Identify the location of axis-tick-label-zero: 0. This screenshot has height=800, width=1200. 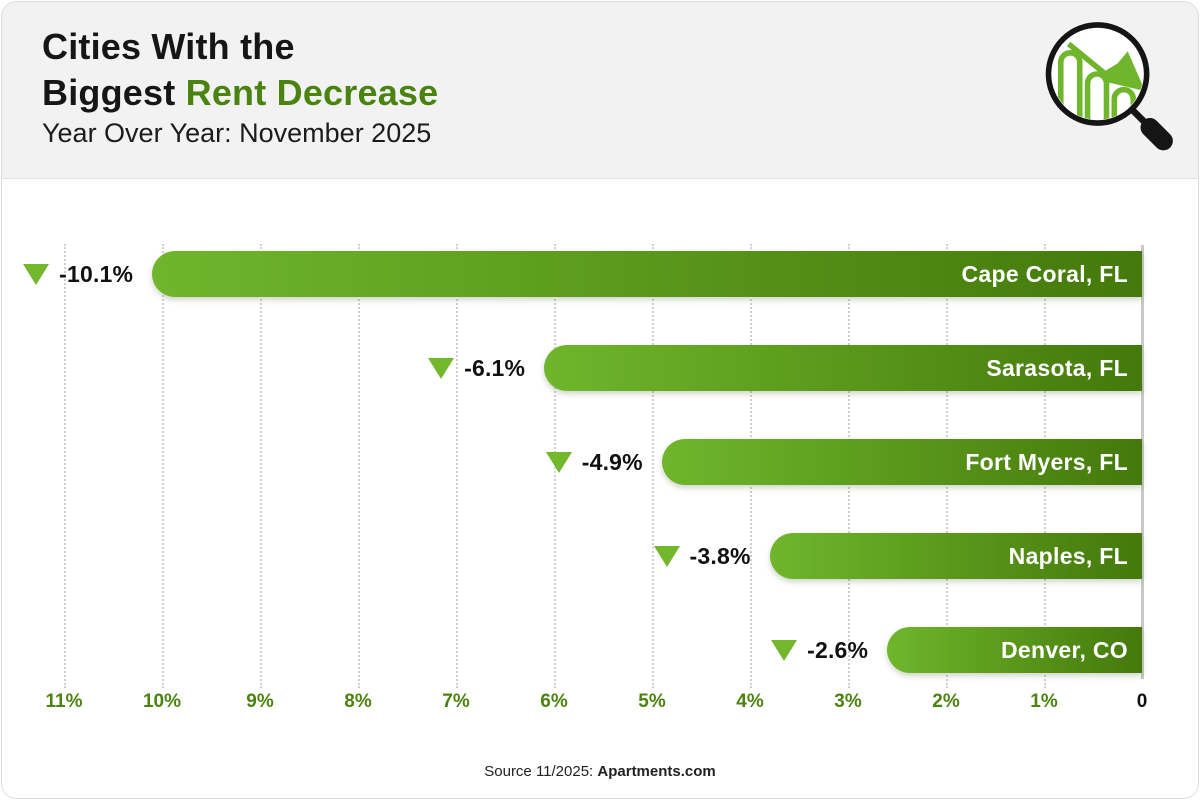
(1142, 701).